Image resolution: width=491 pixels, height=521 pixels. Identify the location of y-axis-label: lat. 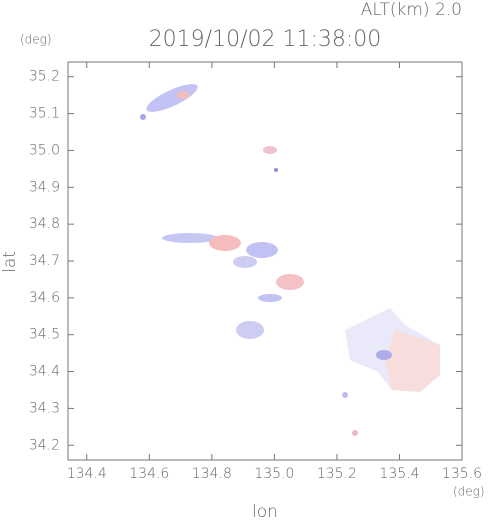
(10, 262).